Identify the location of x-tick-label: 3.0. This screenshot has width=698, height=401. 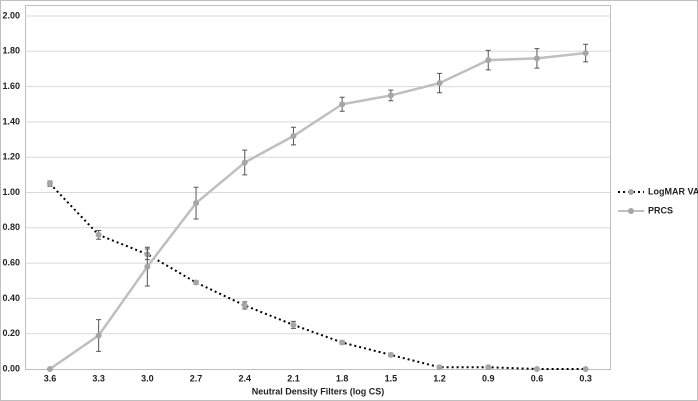
(147, 378).